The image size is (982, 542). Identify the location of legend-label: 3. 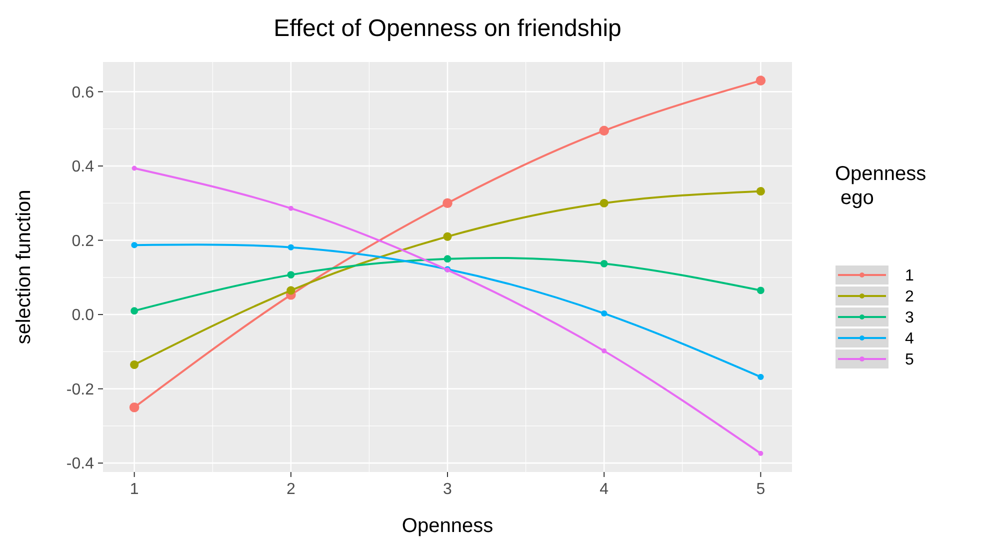
(909, 318).